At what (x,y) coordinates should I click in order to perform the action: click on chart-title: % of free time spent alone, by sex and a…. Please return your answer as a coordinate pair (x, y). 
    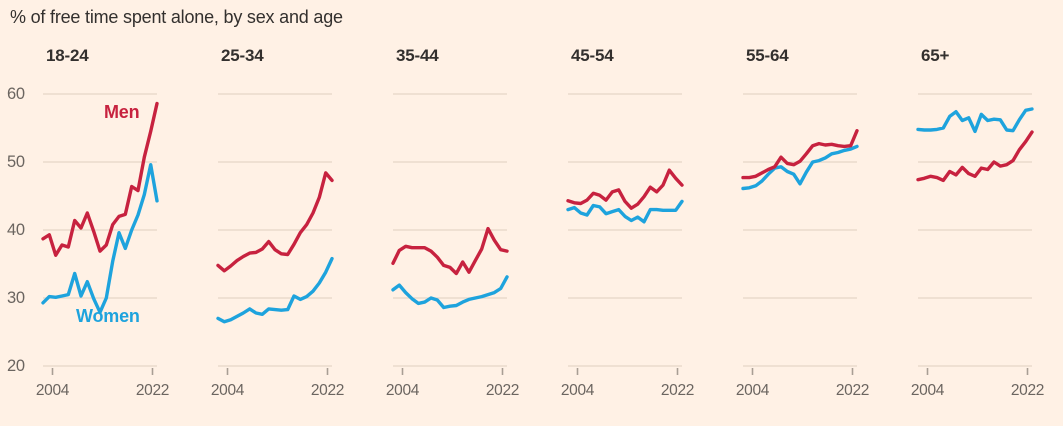
    Looking at the image, I should click on (176, 17).